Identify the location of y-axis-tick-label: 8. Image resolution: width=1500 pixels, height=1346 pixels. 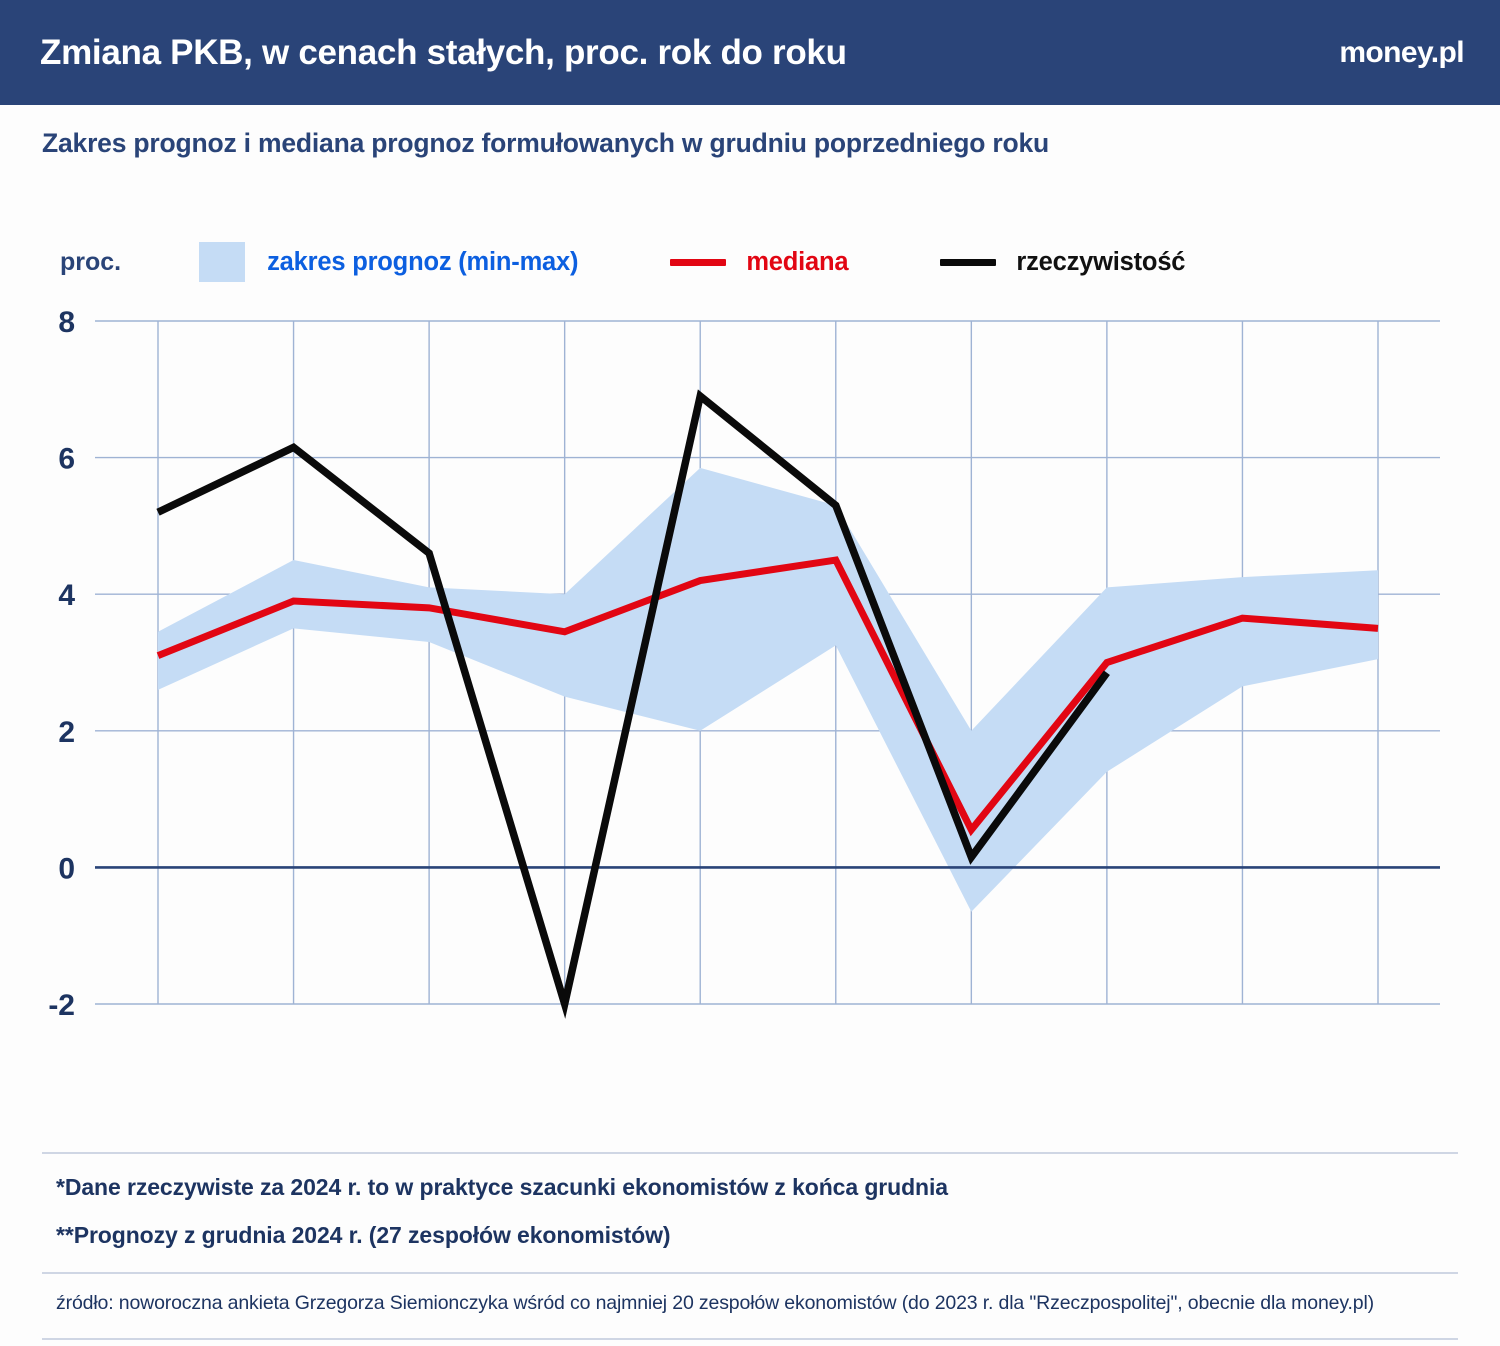
(66, 322).